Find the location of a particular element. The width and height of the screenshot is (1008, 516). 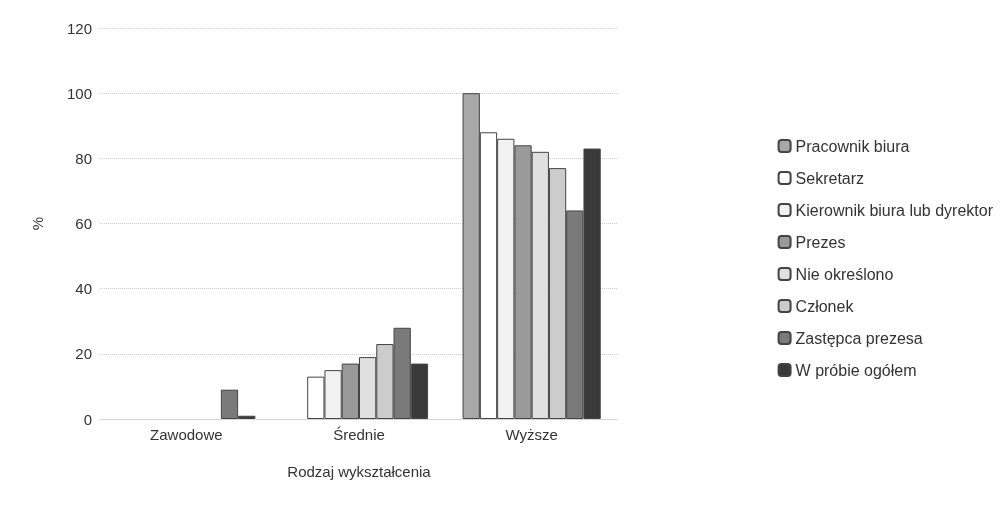

x-axis-title: Rodzaj wykształcenia is located at coordinates (359, 471).